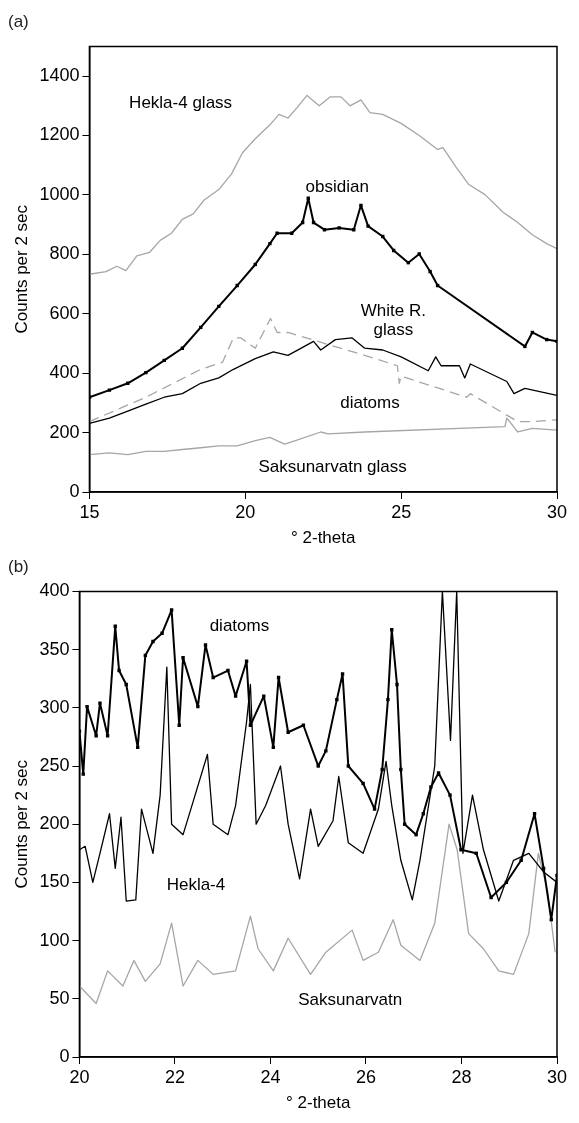 This screenshot has height=1123, width=579. What do you see at coordinates (64, 253) in the screenshot?
I see `y-tick-label: 800` at bounding box center [64, 253].